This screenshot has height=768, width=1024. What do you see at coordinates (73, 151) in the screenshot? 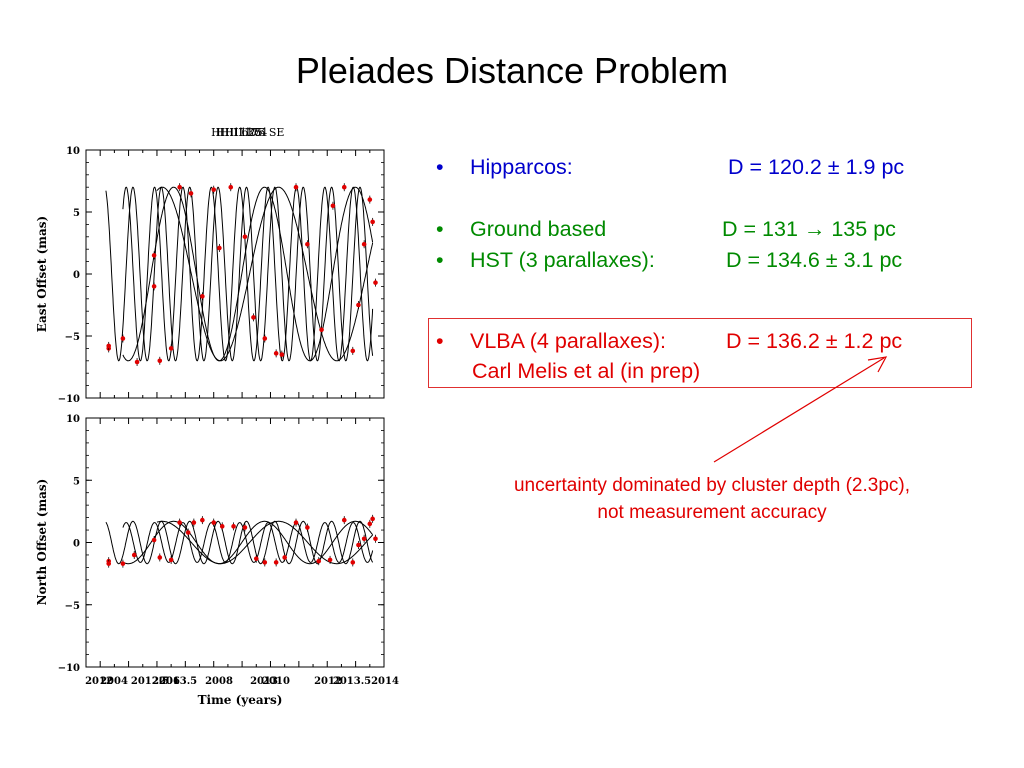
I see `y-tick-label: 10` at bounding box center [73, 151].